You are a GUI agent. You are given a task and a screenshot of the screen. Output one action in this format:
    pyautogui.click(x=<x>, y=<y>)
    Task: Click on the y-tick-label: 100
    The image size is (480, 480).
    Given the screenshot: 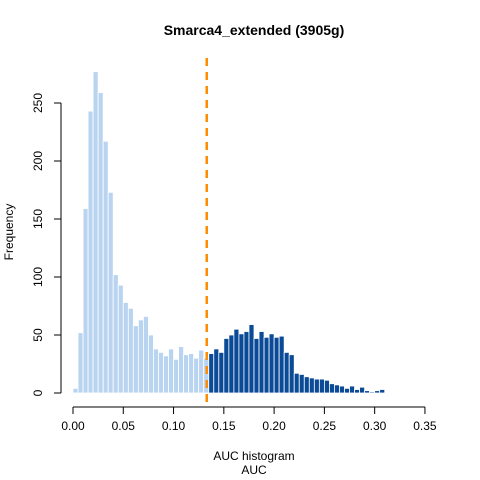 What is the action you would take?
    pyautogui.click(x=38, y=277)
    